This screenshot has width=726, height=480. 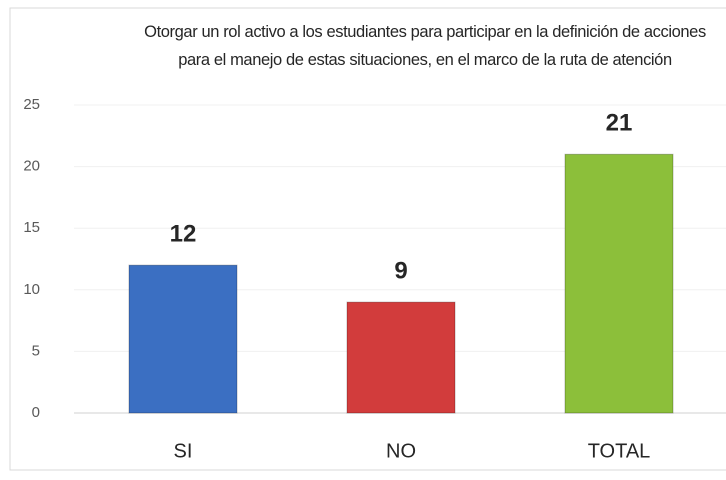 What do you see at coordinates (36, 412) in the screenshot?
I see `y-tick-label: 0` at bounding box center [36, 412].